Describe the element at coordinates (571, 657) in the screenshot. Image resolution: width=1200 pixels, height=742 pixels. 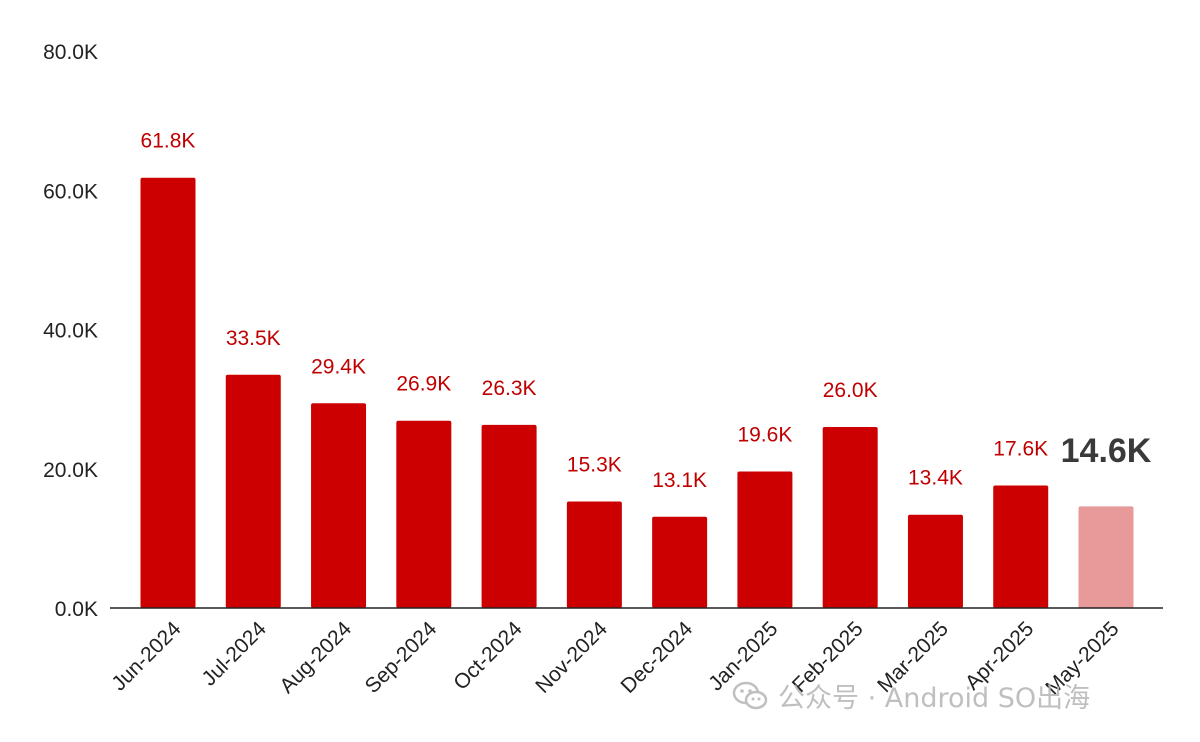
I see `x-tick-label: Nov-2024` at that location.